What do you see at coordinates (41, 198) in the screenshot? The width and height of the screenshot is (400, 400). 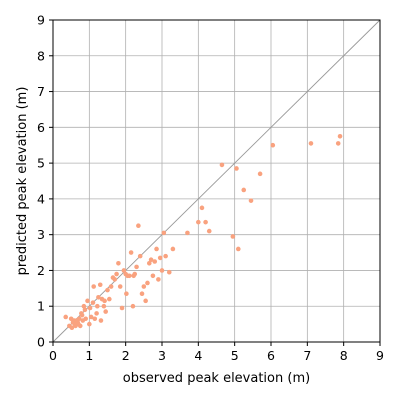 I see `y-tick-label: 4` at bounding box center [41, 198].